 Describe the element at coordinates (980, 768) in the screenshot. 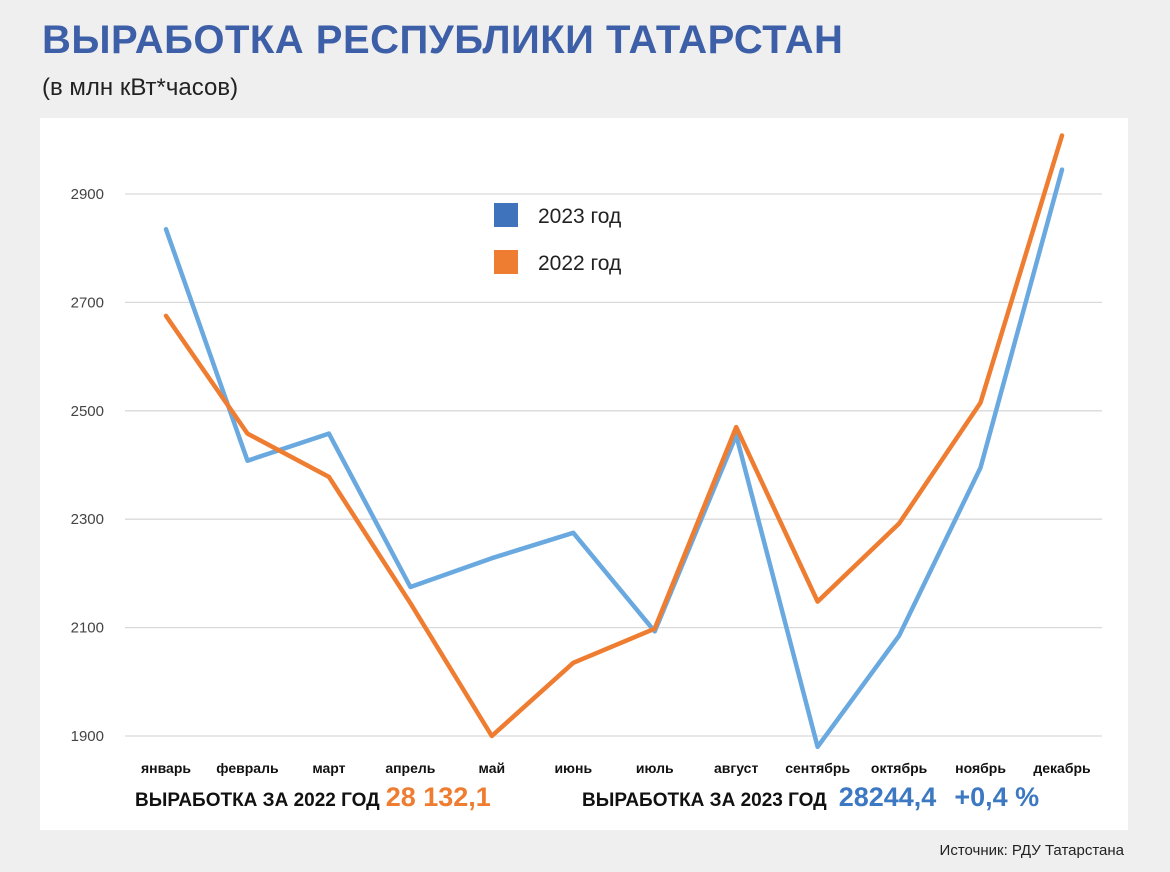

I see `x-tick-label: ноябрь` at that location.